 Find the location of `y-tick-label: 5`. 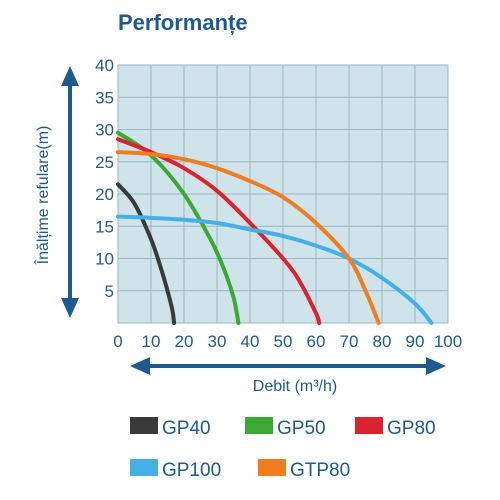

y-tick-label: 5 is located at coordinates (109, 291).